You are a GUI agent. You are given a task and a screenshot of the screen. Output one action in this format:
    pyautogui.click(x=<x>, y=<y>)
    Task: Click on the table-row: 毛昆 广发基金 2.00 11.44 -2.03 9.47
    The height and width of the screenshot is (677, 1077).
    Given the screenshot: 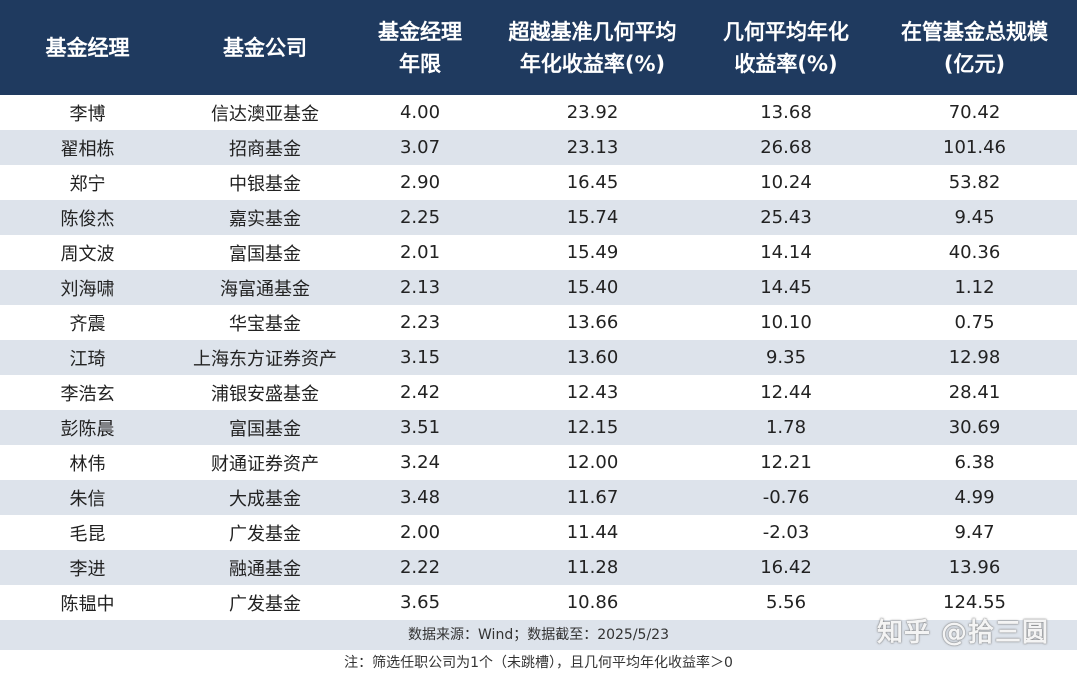 What is the action you would take?
    pyautogui.click(x=538, y=532)
    